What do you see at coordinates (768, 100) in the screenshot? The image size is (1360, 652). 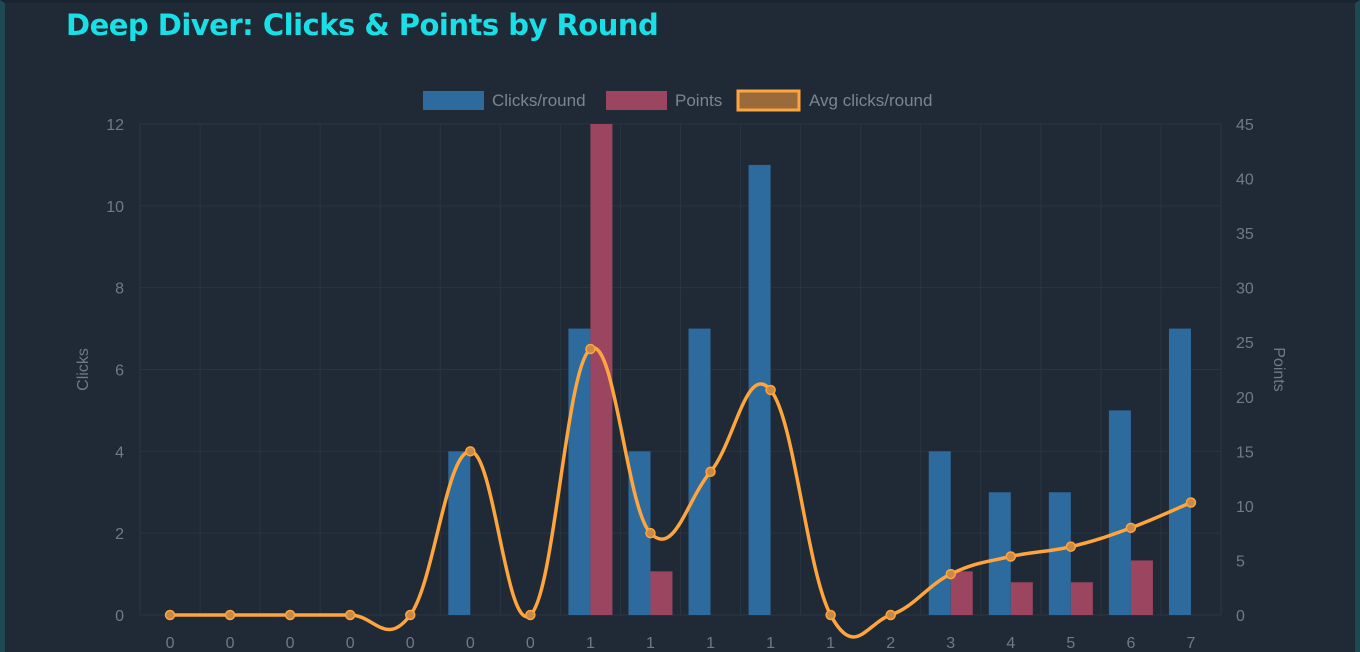 I see `legend-item-avg-swatch` at bounding box center [768, 100].